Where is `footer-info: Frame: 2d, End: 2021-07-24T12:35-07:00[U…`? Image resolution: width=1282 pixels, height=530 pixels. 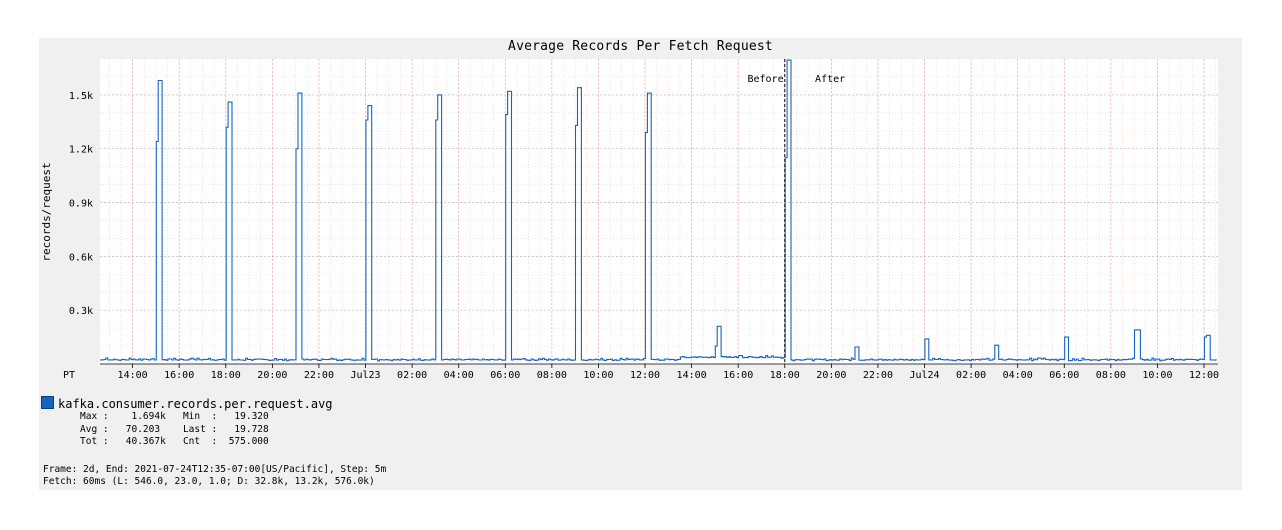 footer-info: Frame: 2d, End: 2021-07-24T12:35-07:00[U… is located at coordinates (214, 476).